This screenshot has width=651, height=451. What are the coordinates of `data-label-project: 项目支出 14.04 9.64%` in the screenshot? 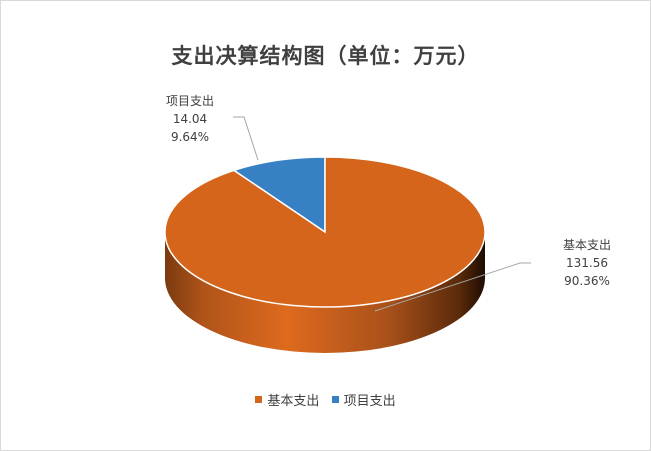 It's located at (190, 119).